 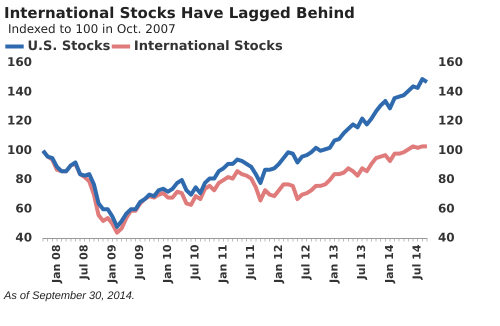 I want to click on y2-tick-label: 140, so click(x=451, y=91).